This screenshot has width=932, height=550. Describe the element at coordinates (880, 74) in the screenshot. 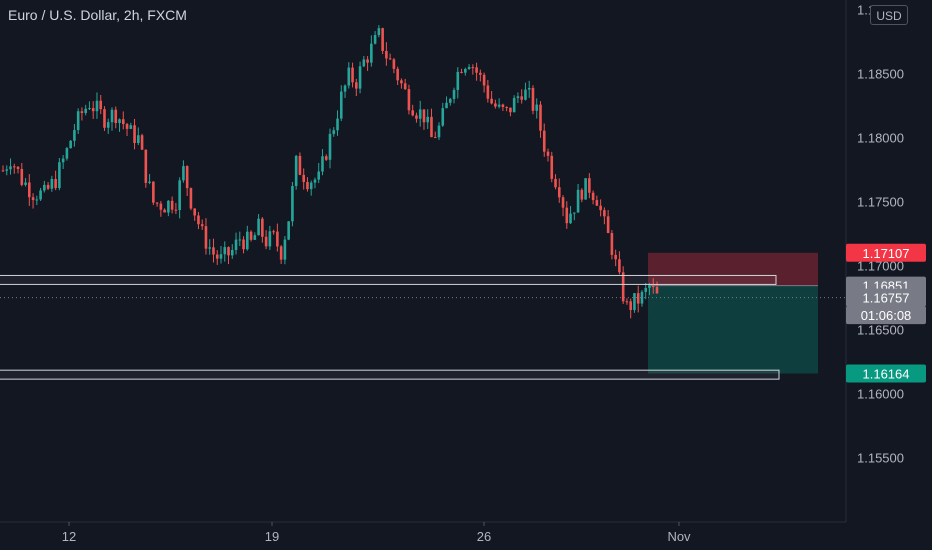

I see `price-tick-label: 1.18500` at that location.